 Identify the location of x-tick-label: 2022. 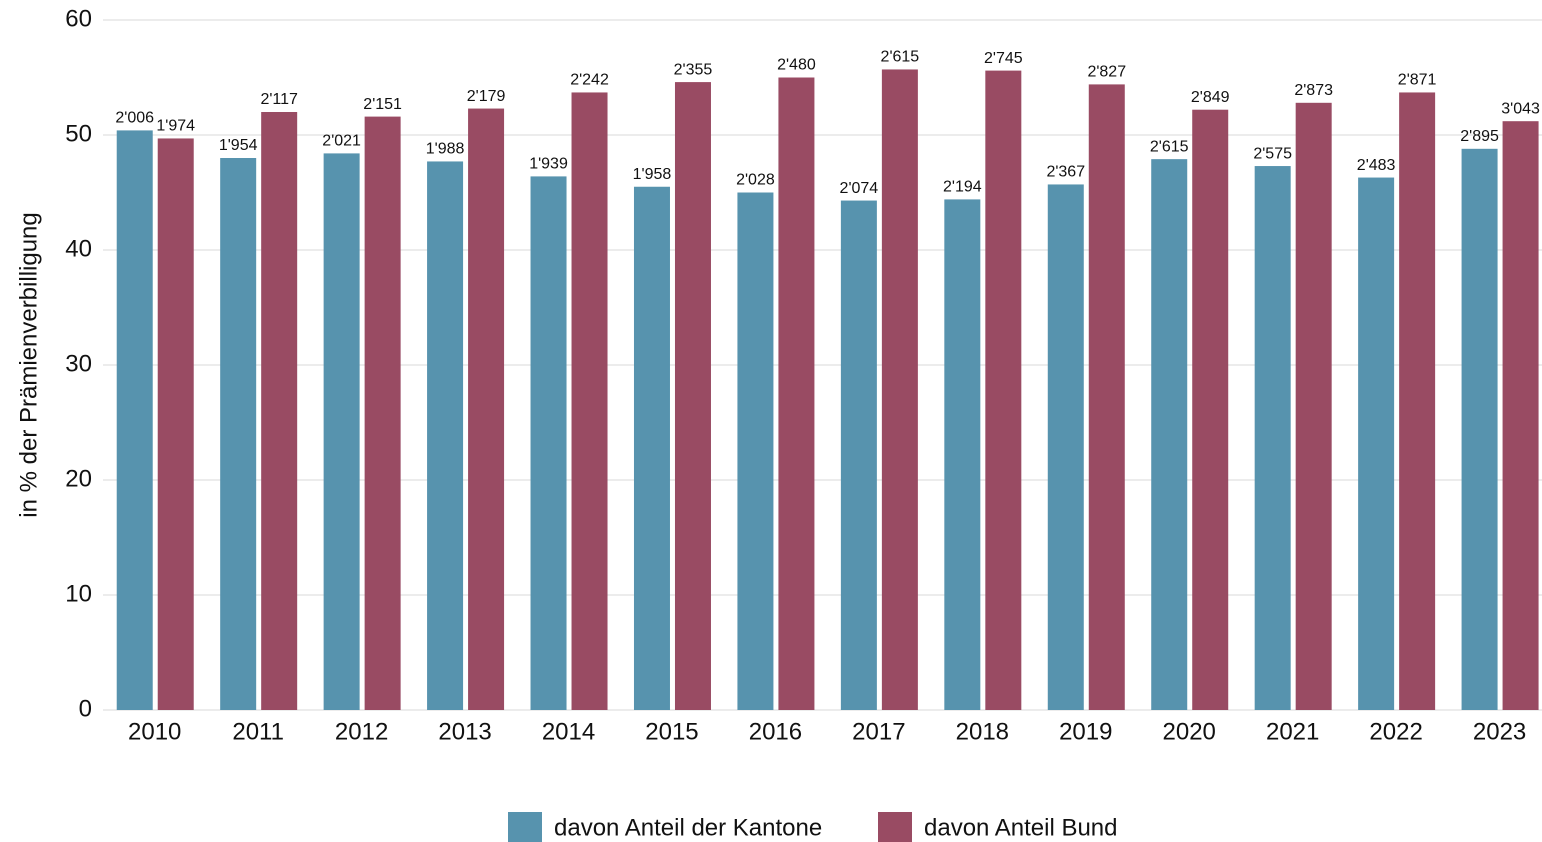
(1395, 731).